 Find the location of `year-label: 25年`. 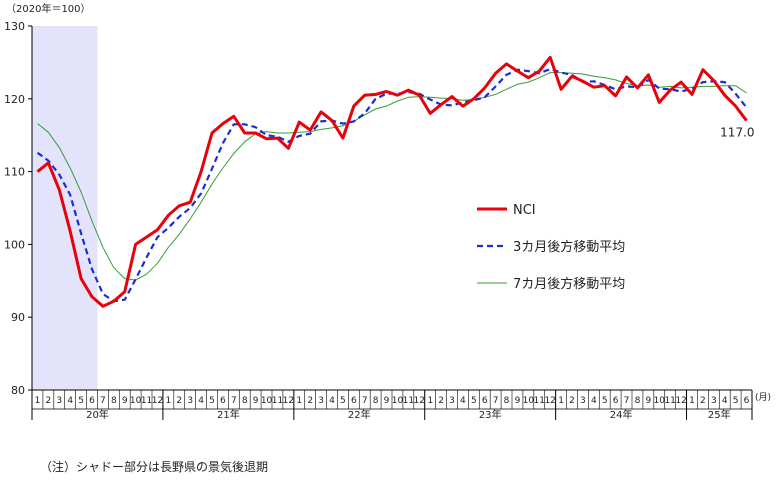

year-label: 25年 is located at coordinates (719, 414).